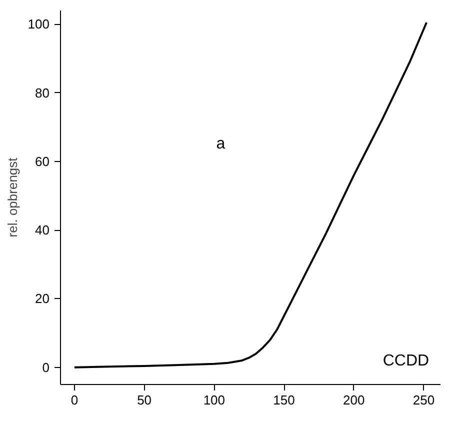 This screenshot has width=455, height=429. What do you see at coordinates (42, 161) in the screenshot?
I see `y-tick-label: 60` at bounding box center [42, 161].